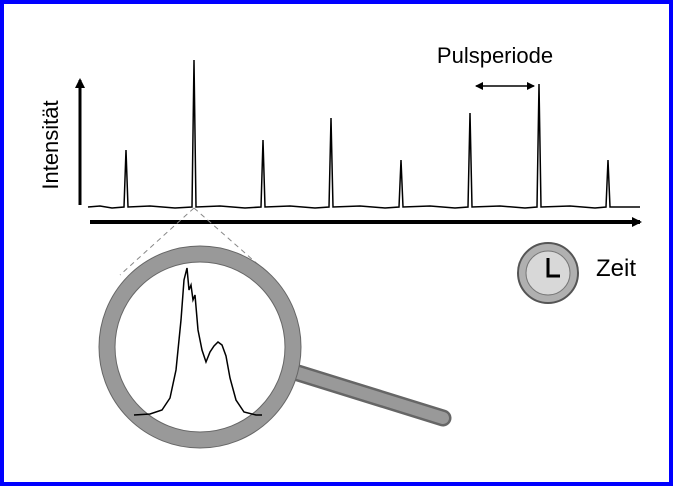 The image size is (673, 486). What do you see at coordinates (370, 395) in the screenshot?
I see `magnifier-handle` at bounding box center [370, 395].